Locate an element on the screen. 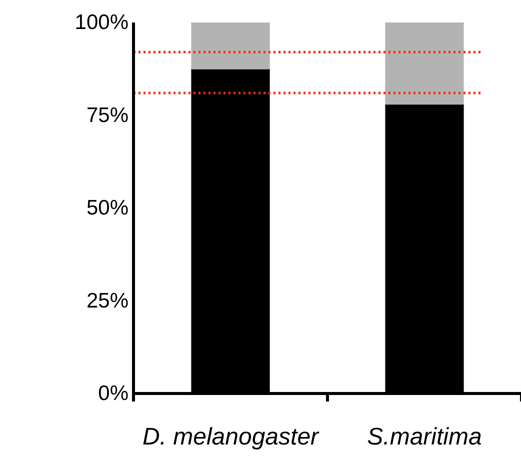 The height and width of the screenshot is (461, 521). x-tick-label: D. melanogaster is located at coordinates (231, 437).